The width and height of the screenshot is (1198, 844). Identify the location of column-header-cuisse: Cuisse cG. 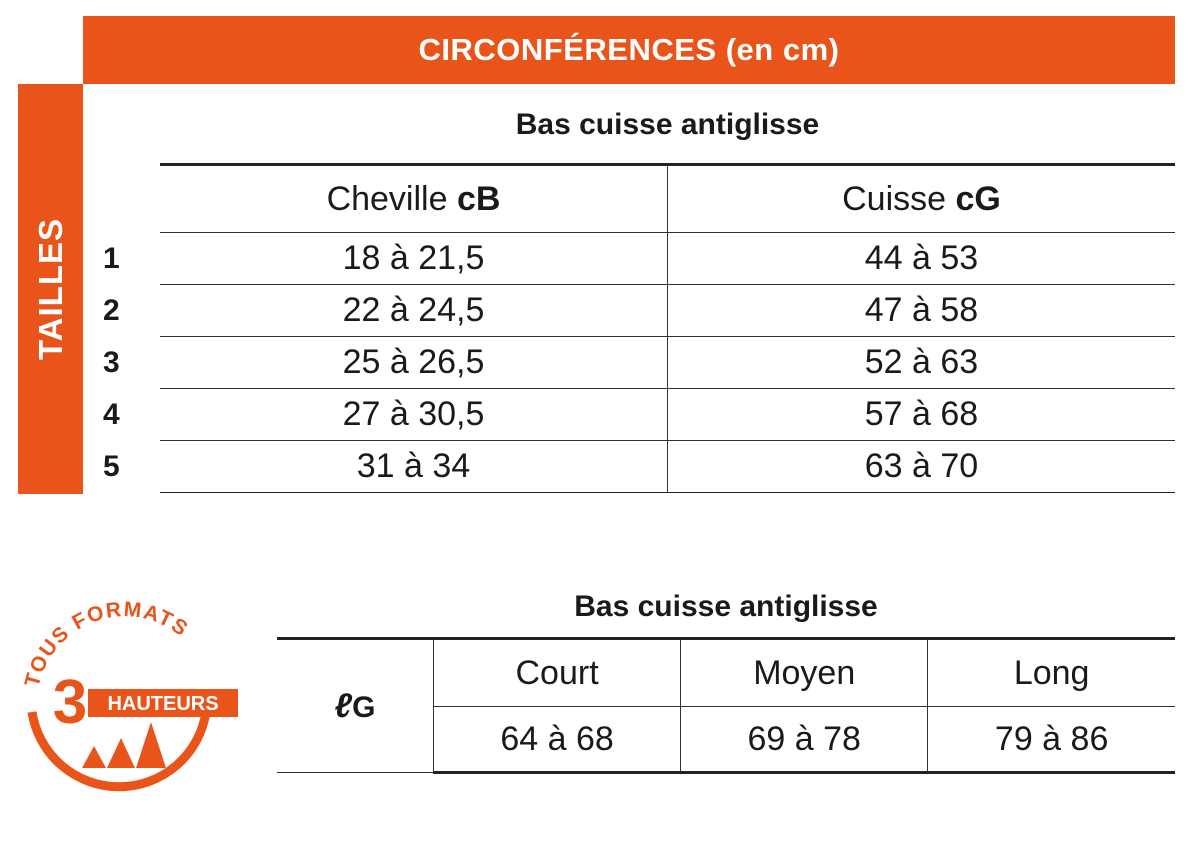
(921, 198).